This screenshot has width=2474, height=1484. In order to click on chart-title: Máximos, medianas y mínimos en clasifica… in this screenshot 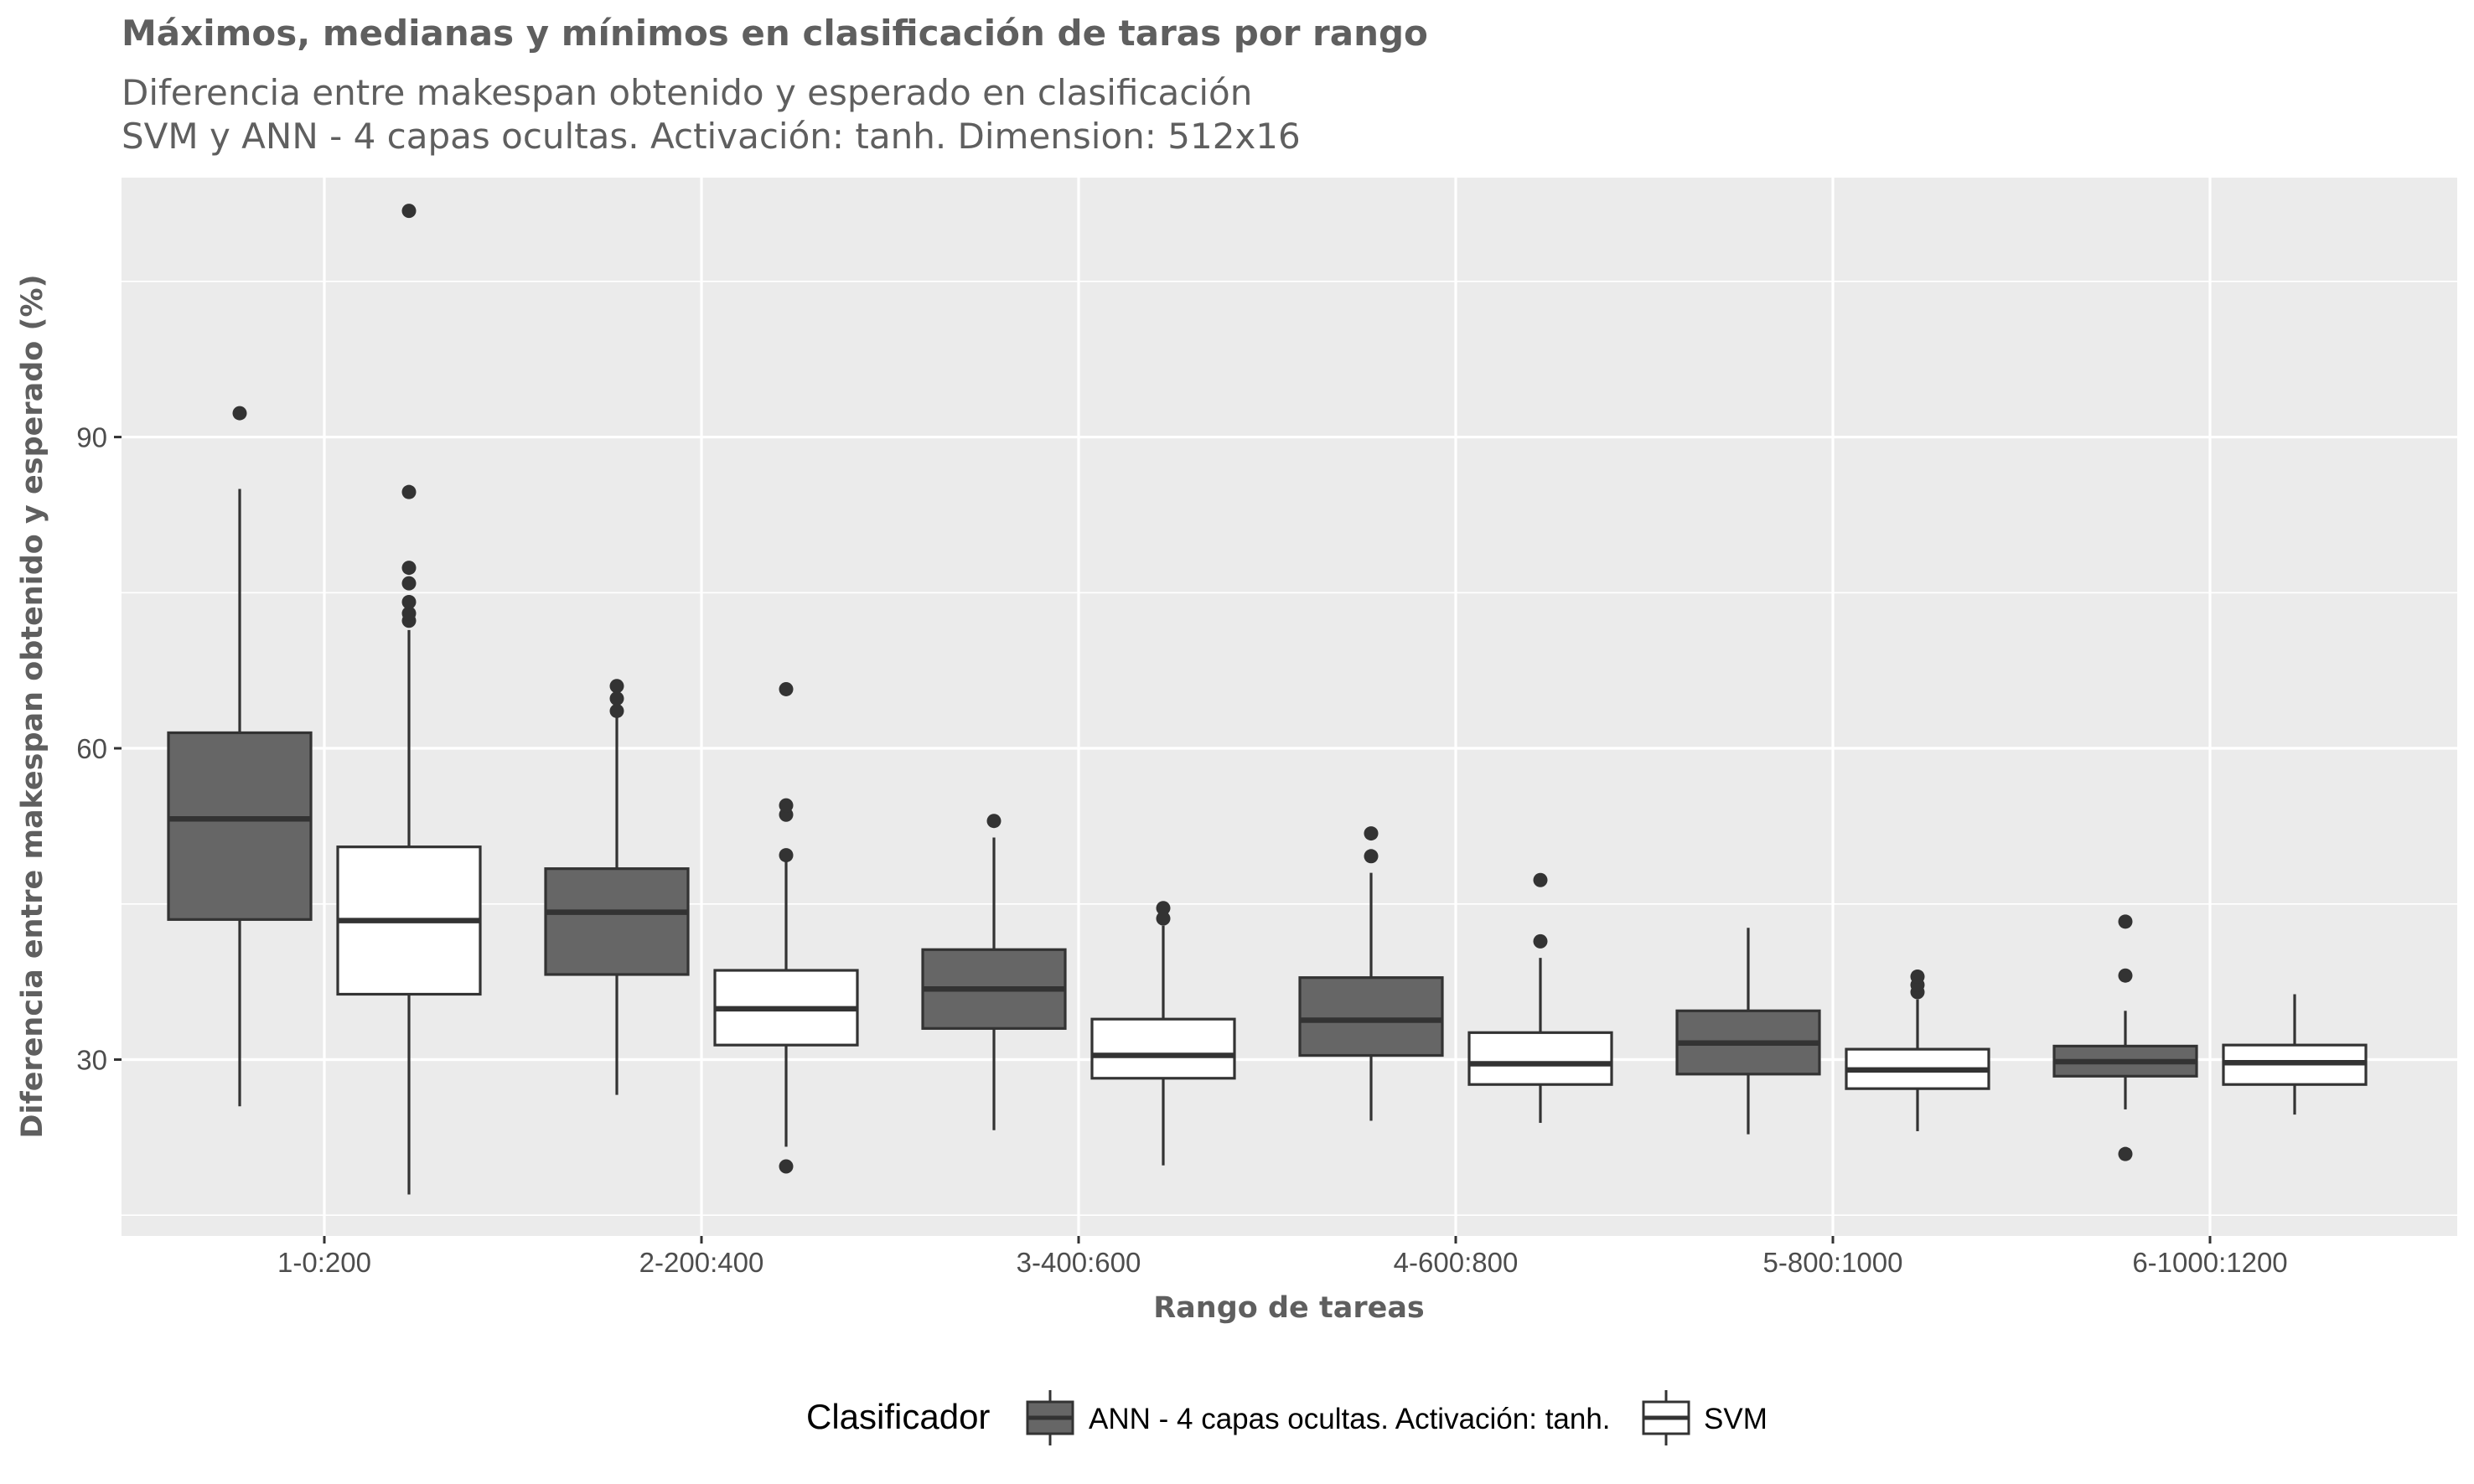, I will do `click(775, 33)`.